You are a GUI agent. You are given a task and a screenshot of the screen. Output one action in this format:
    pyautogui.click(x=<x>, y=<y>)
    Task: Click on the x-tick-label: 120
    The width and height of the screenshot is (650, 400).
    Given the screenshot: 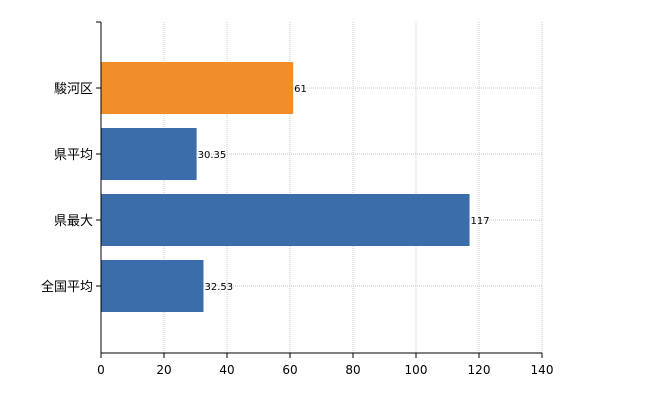 What is the action you would take?
    pyautogui.click(x=479, y=370)
    